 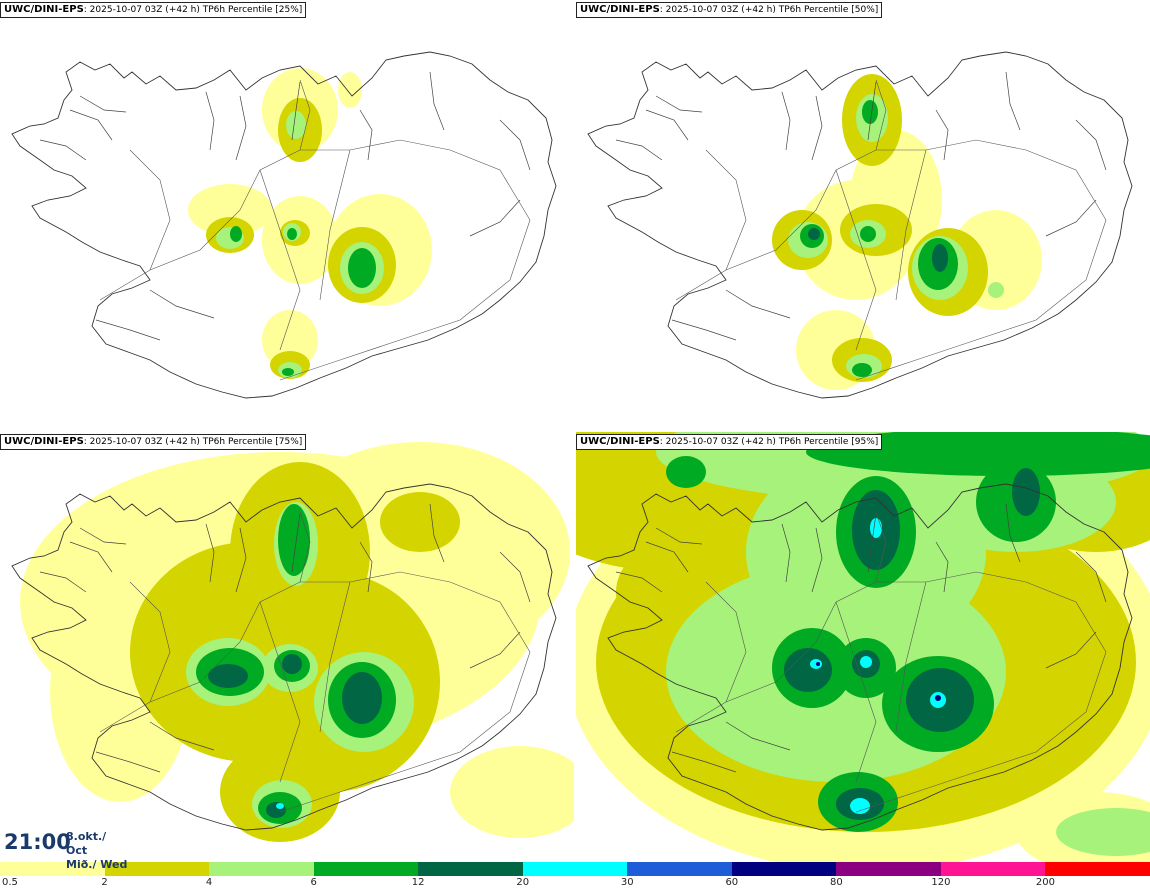 I want to click on legend-tick-label: 0.5, so click(x=10, y=882).